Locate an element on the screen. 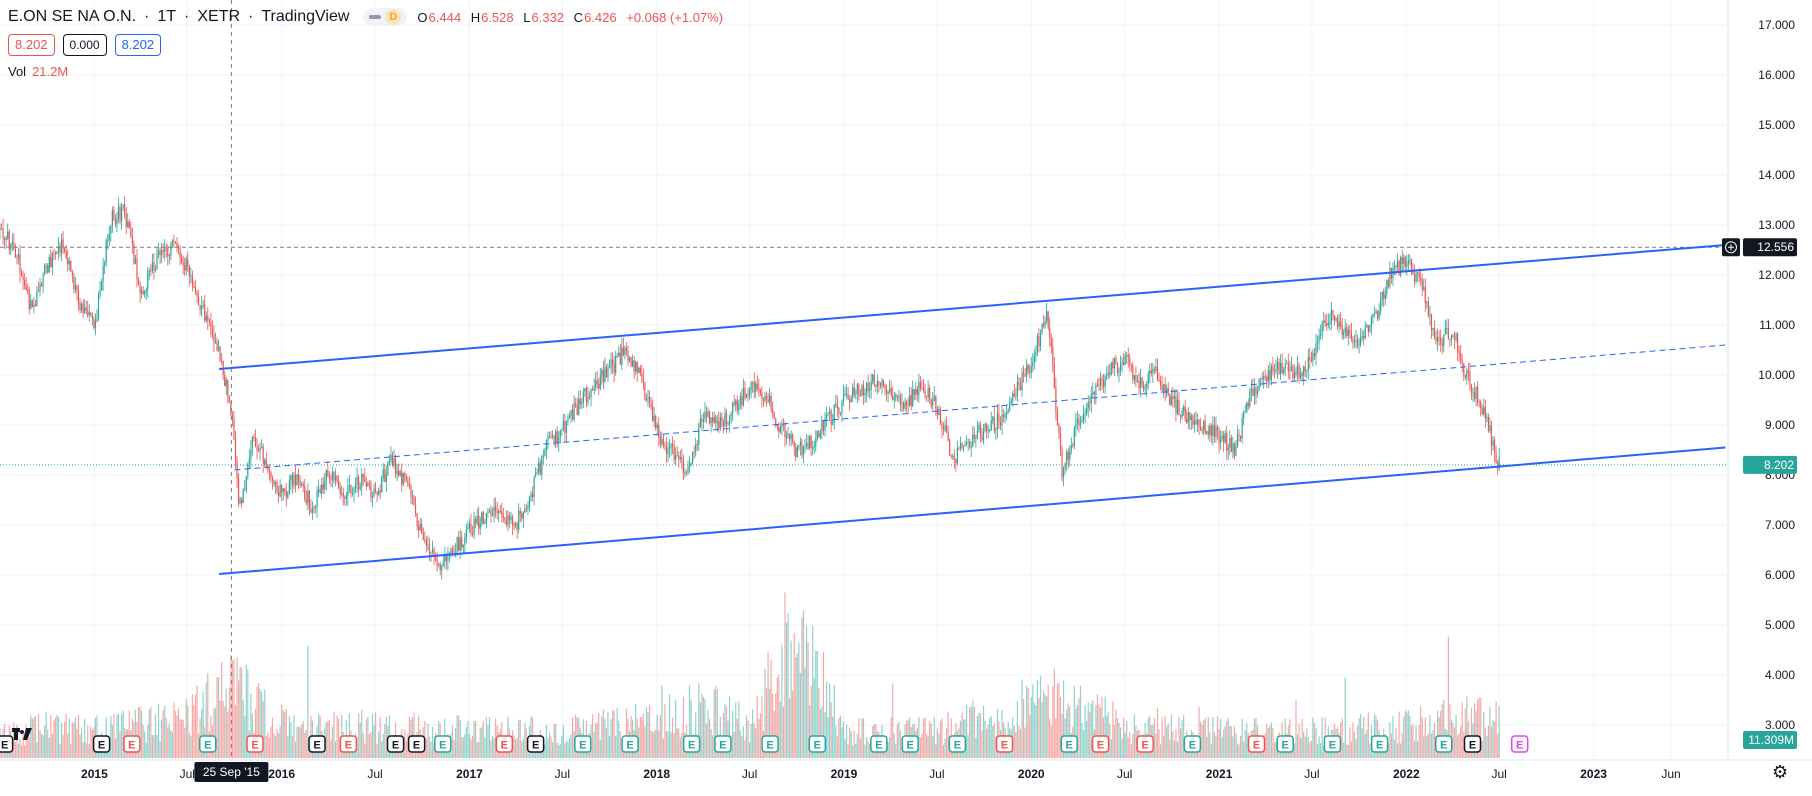  gear-icon: ⚙ is located at coordinates (1780, 772).